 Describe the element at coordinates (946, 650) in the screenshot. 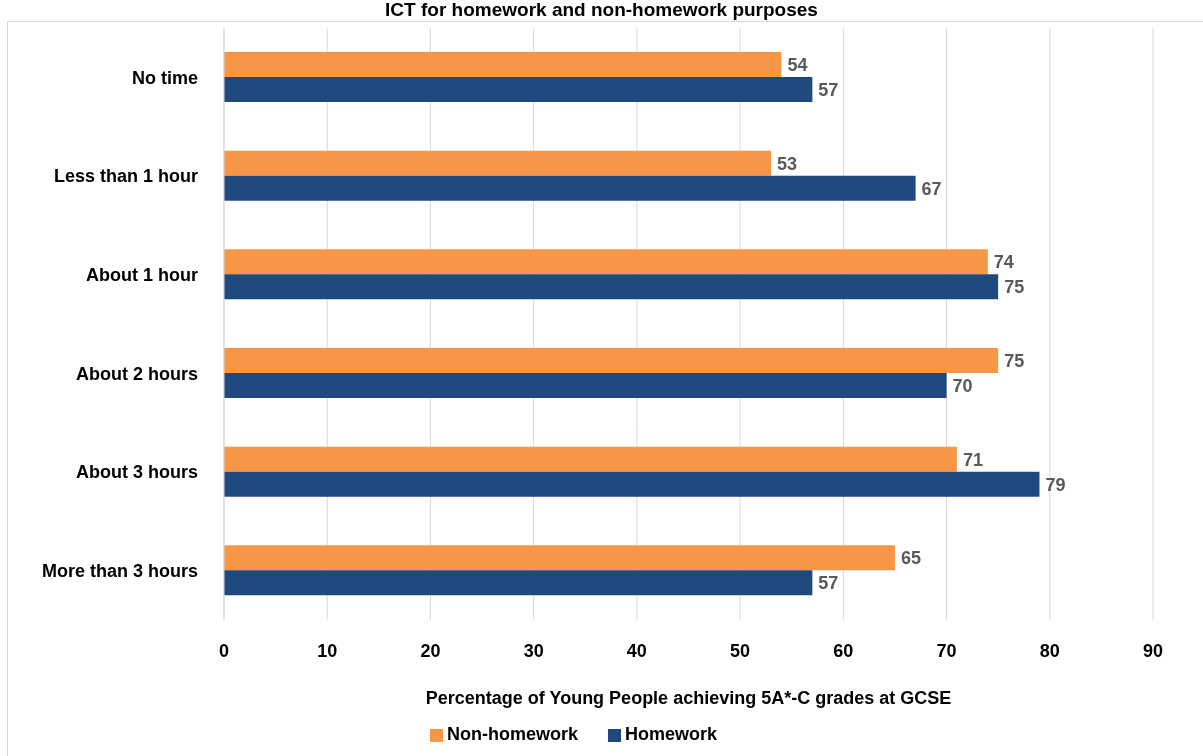

I see `x-tick-label: 70` at that location.